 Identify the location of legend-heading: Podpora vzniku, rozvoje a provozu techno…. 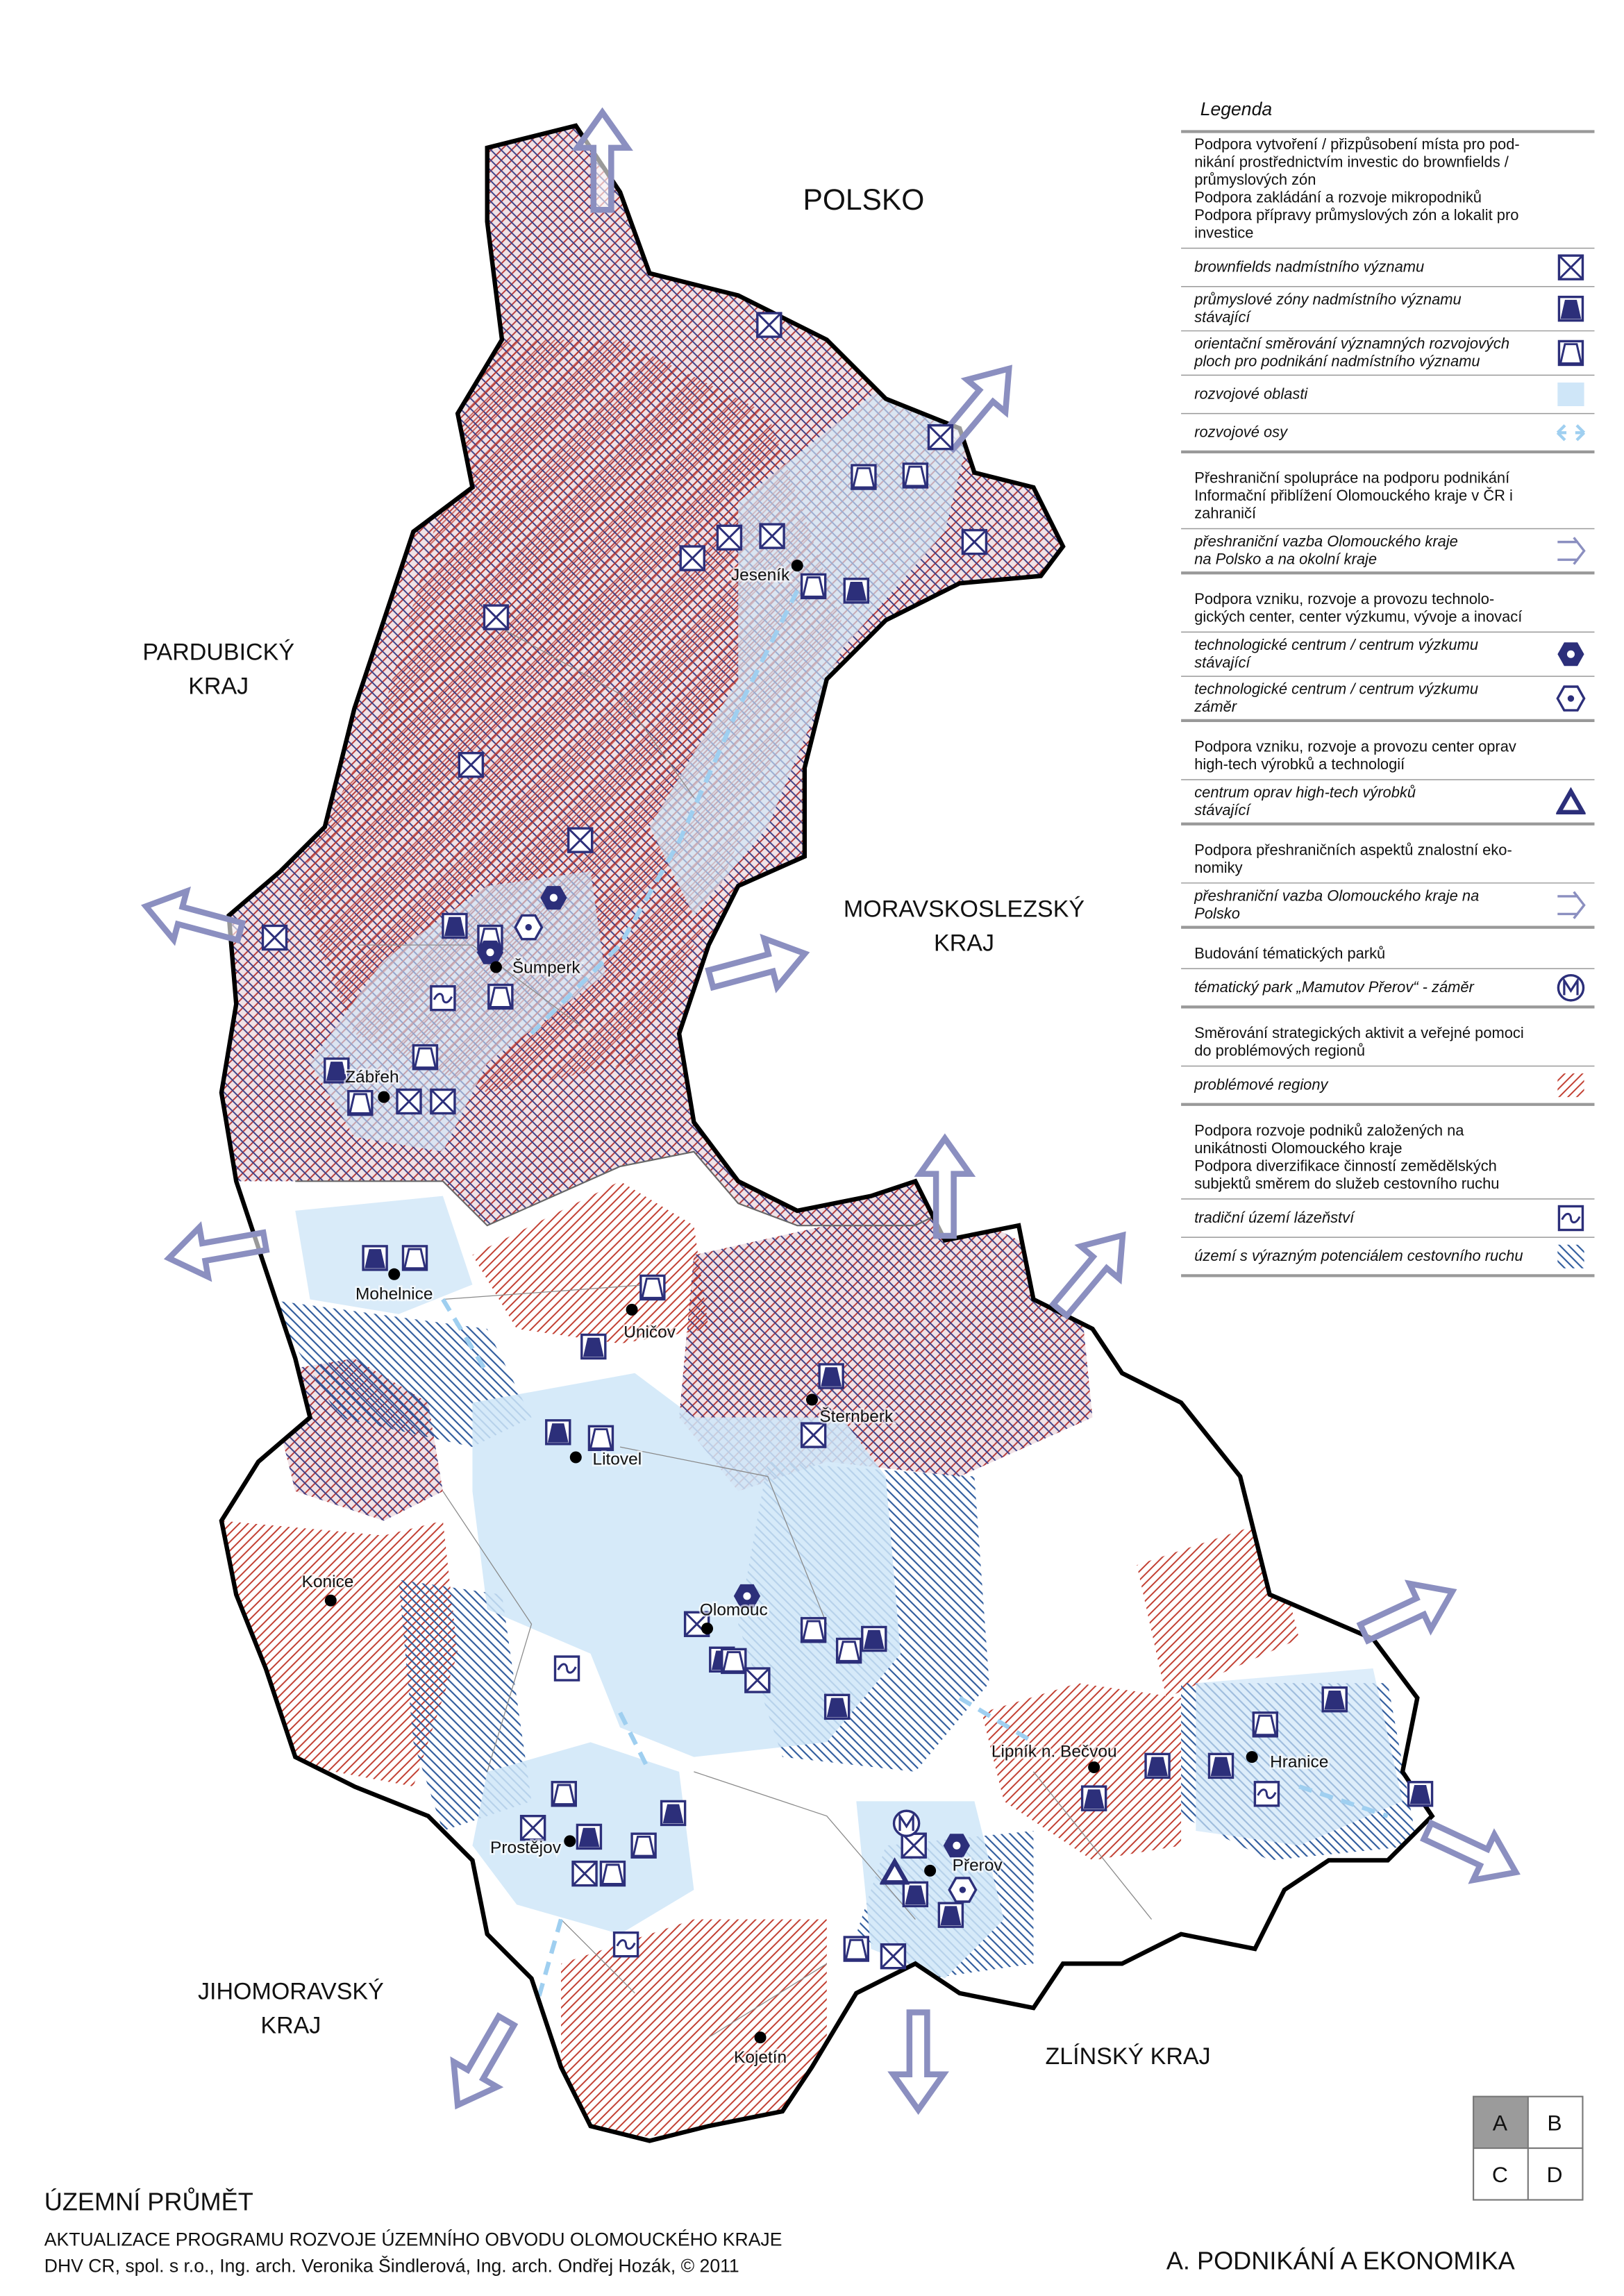
(1344, 598).